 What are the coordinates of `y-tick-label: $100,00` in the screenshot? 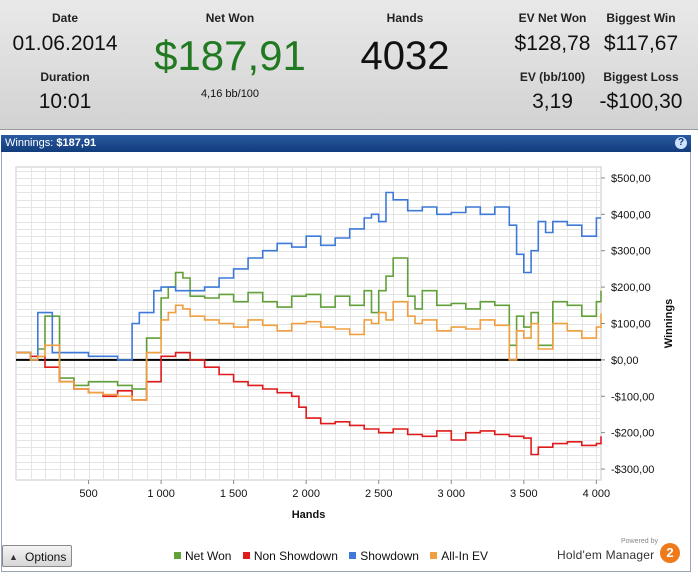 It's located at (631, 325).